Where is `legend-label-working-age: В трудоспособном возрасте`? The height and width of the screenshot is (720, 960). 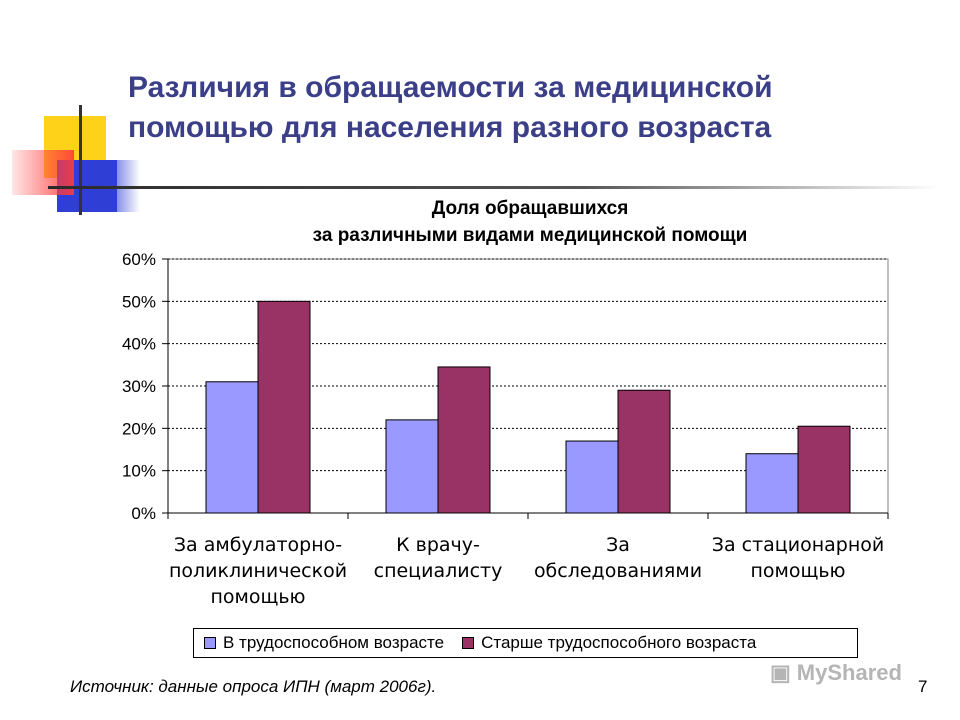 legend-label-working-age: В трудоспособном возрасте is located at coordinates (334, 642).